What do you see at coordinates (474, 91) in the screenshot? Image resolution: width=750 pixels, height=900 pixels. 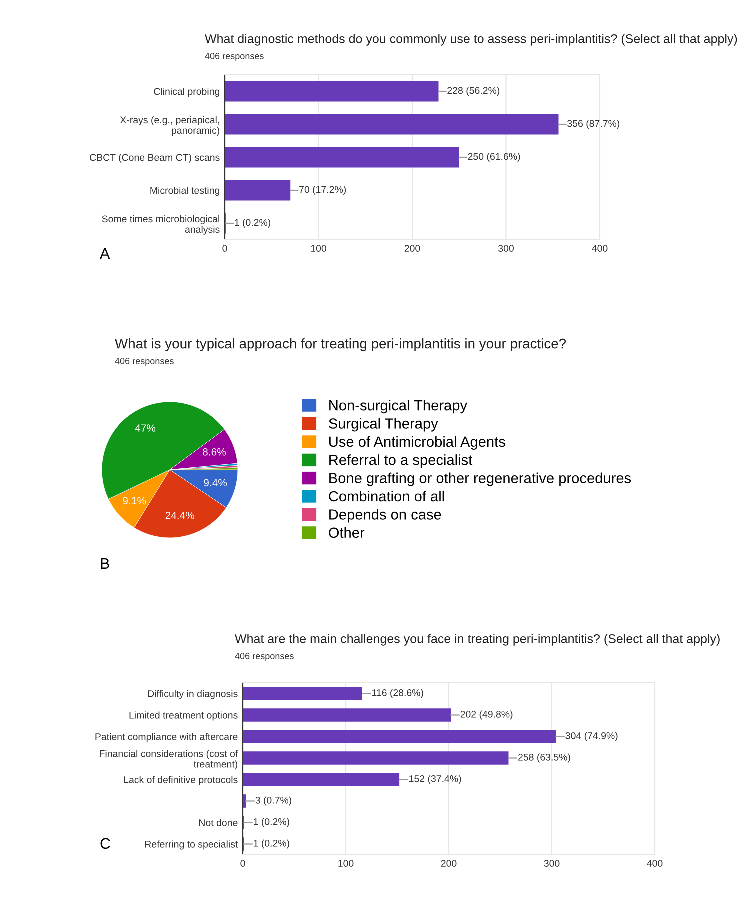 I see `data-label: 228 (56.2%)` at bounding box center [474, 91].